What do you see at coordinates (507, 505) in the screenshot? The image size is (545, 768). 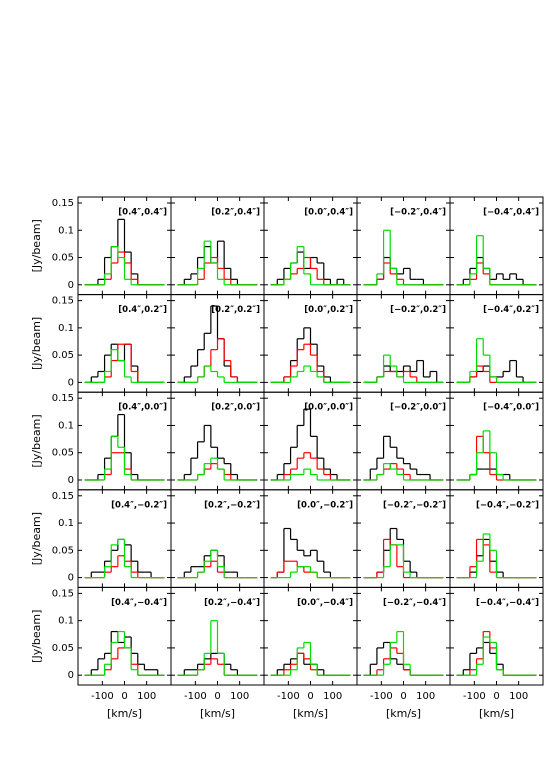 I see `panel-title: [−0.4″,−0.2″]` at bounding box center [507, 505].